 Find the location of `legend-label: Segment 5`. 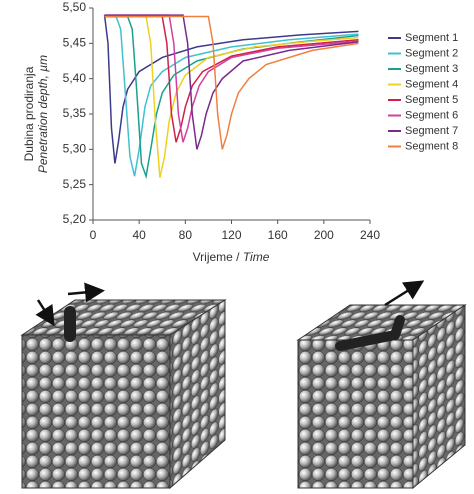

legend-label: Segment 5 is located at coordinates (431, 100).